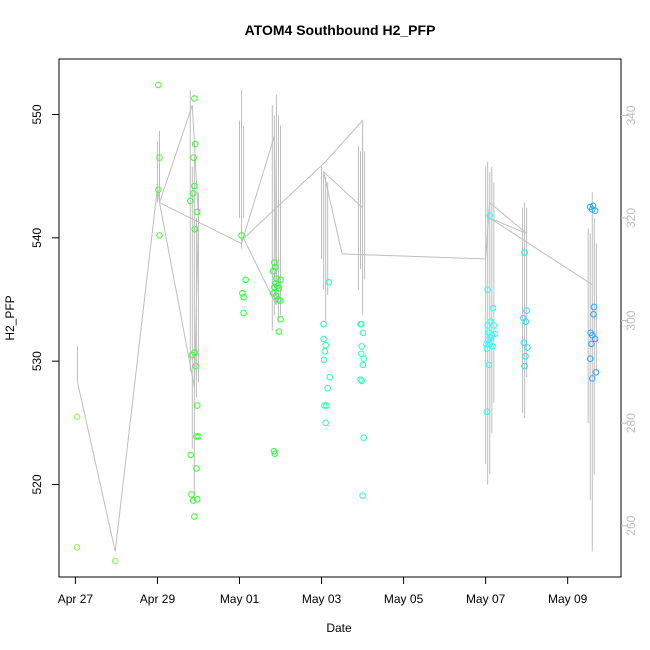 The width and height of the screenshot is (650, 650). I want to click on y-tick-label: 540, so click(37, 238).